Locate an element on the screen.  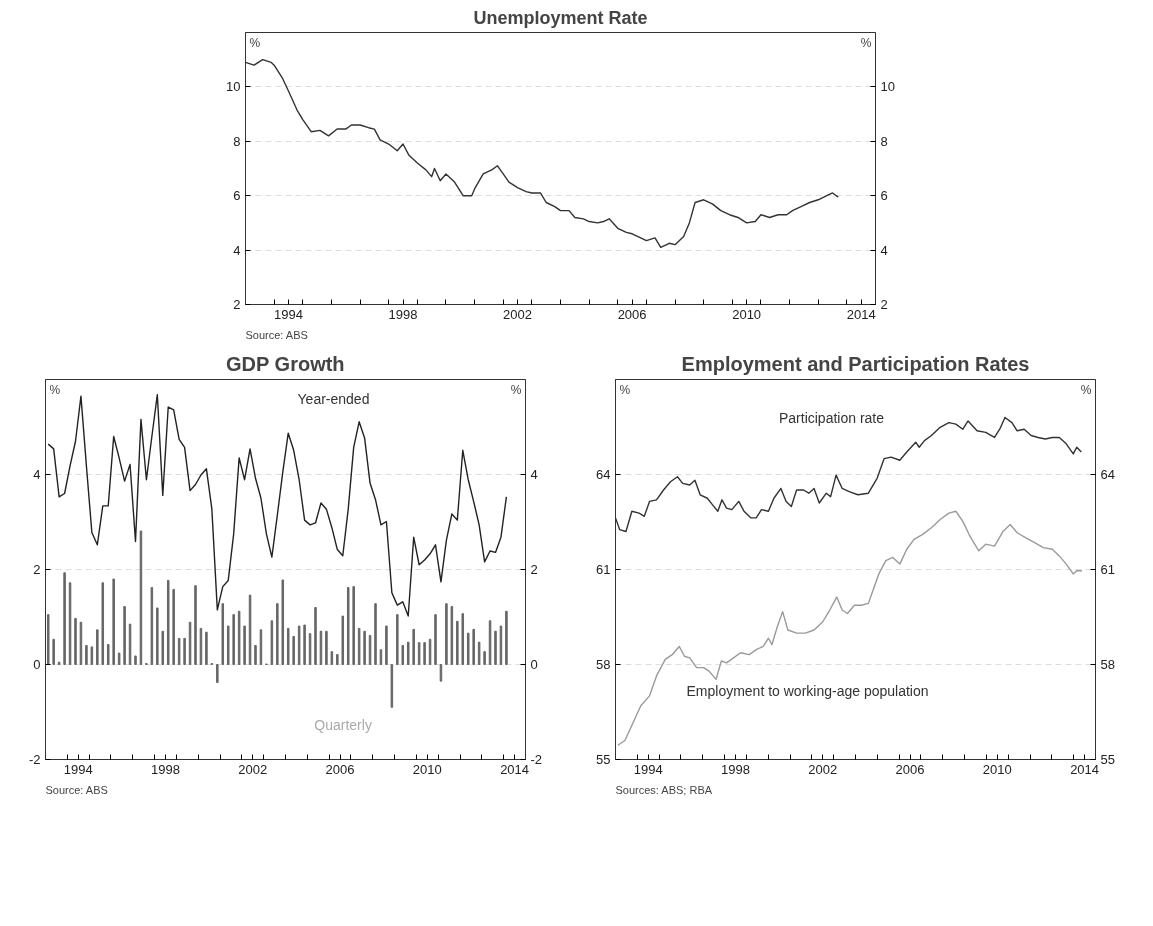
y2-tick-label: 6 is located at coordinates (884, 196).